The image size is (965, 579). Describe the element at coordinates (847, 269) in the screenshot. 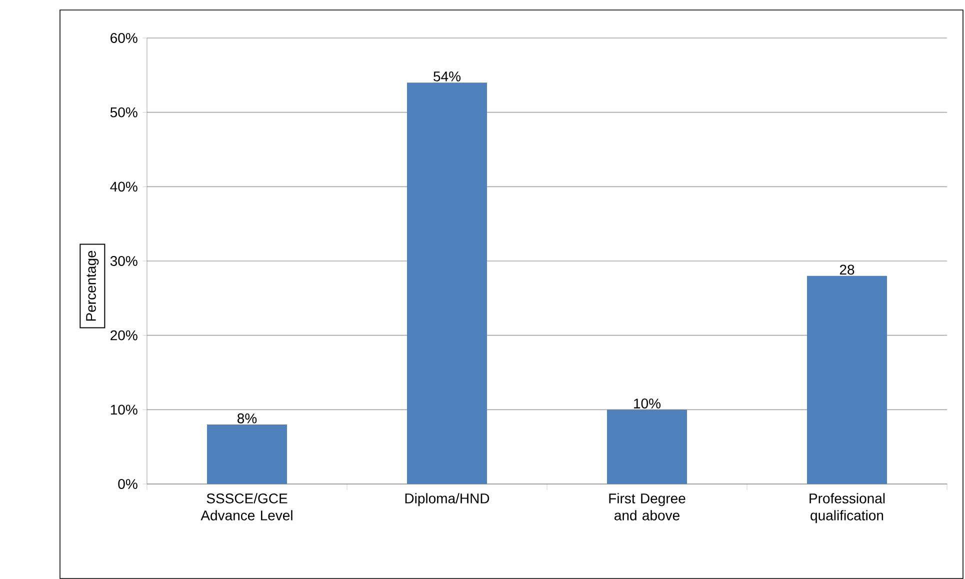

I see `data-label: 28` at that location.